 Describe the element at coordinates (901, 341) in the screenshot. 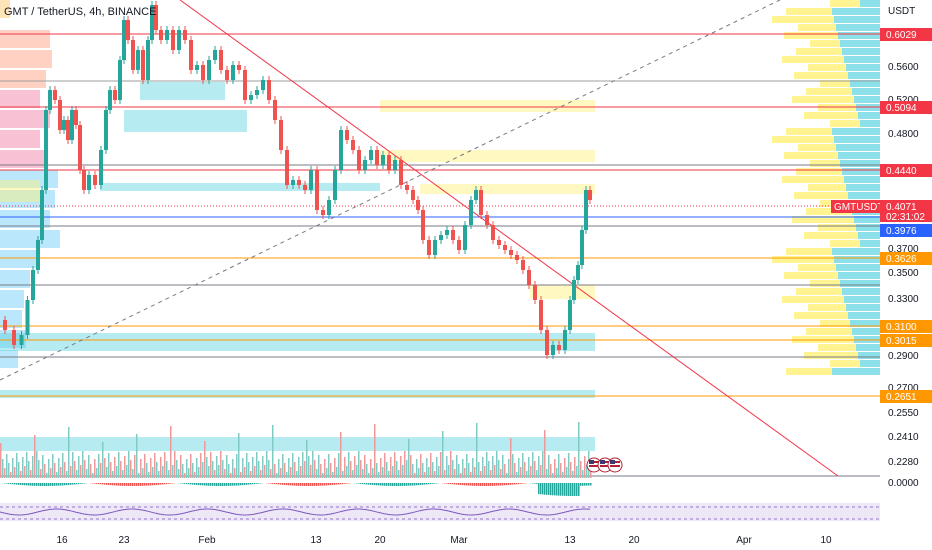

I see `price-tag-label: 0.3015` at that location.